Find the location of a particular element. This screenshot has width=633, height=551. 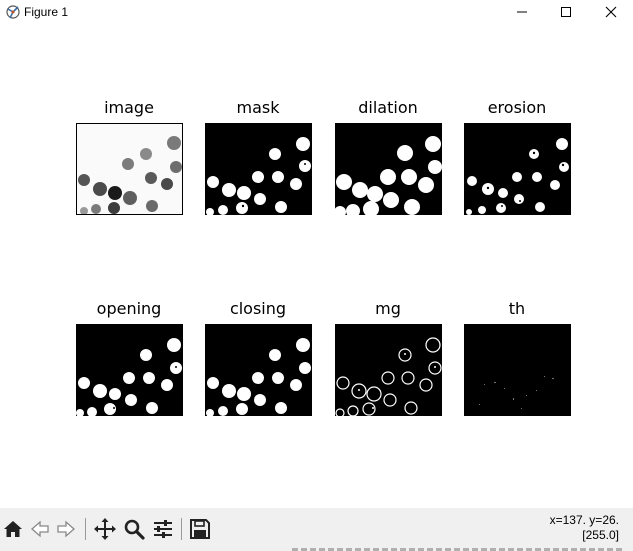

maximize-button is located at coordinates (566, 12).